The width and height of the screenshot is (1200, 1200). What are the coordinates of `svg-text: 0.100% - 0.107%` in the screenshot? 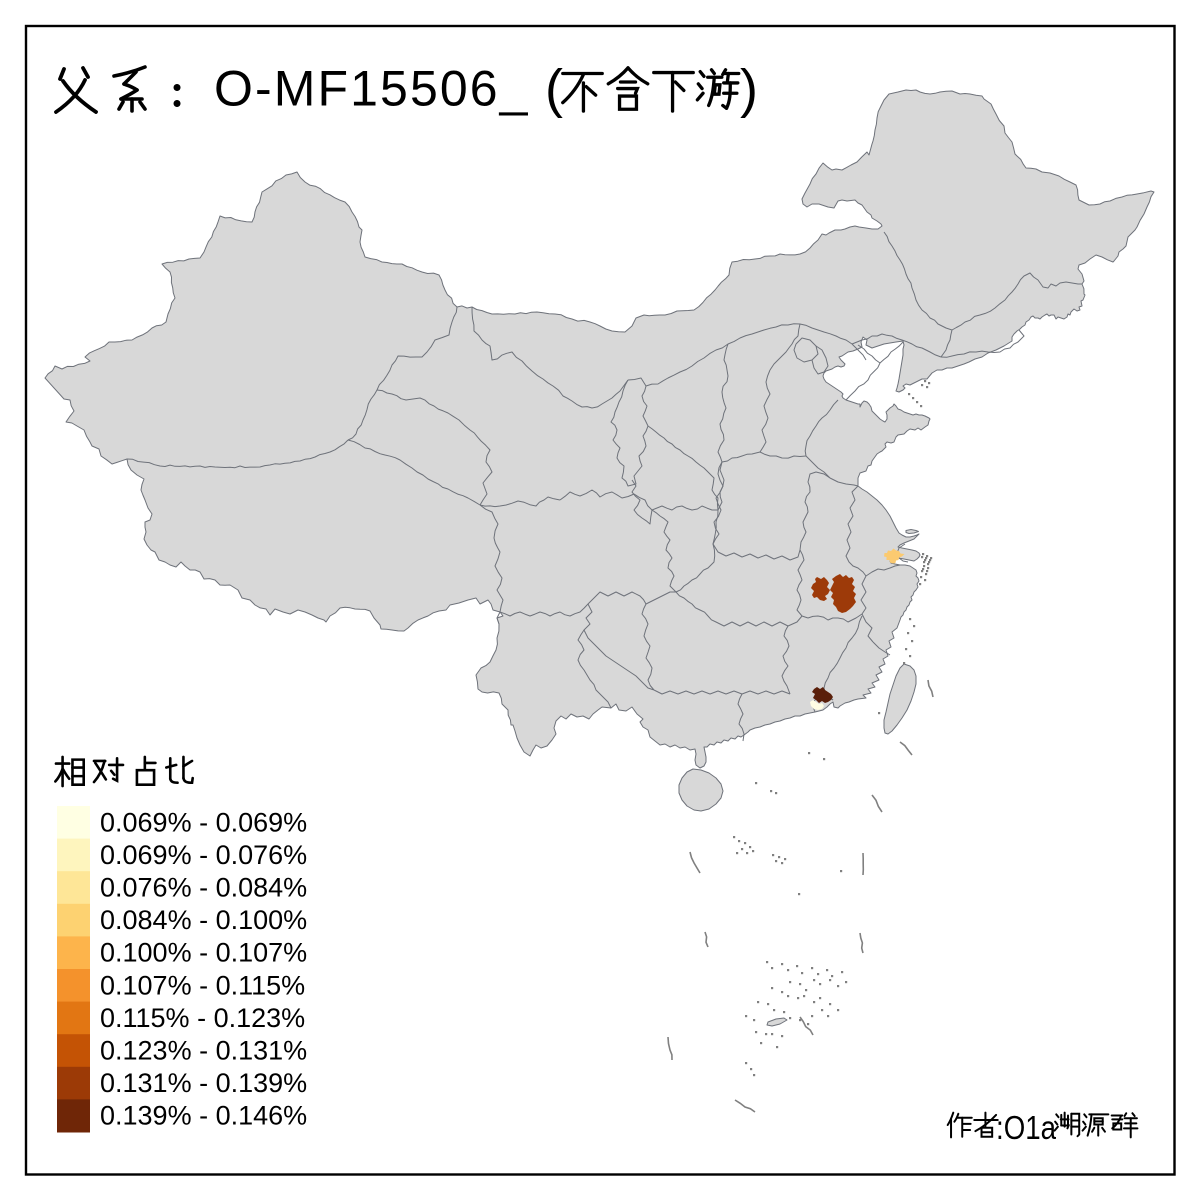 It's located at (203, 953).